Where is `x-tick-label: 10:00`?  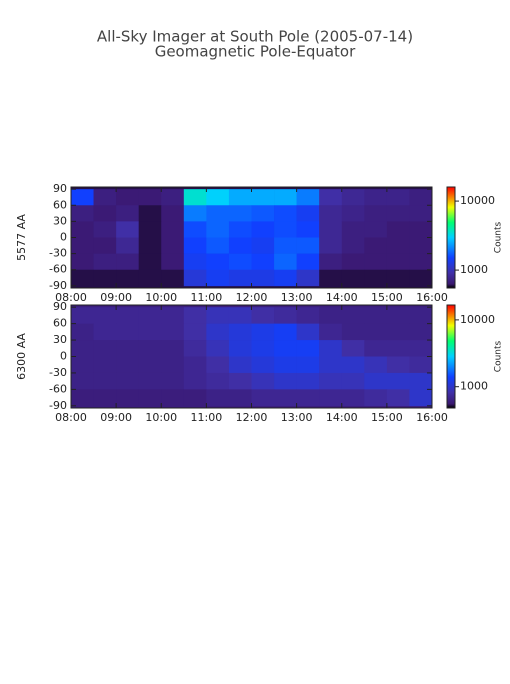
x-tick-label: 10:00 is located at coordinates (161, 417).